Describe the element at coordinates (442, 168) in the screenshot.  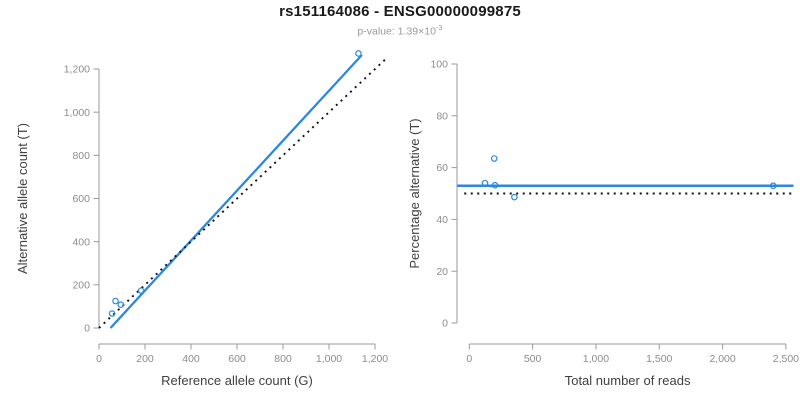
I see `y-tick-label: 60` at that location.